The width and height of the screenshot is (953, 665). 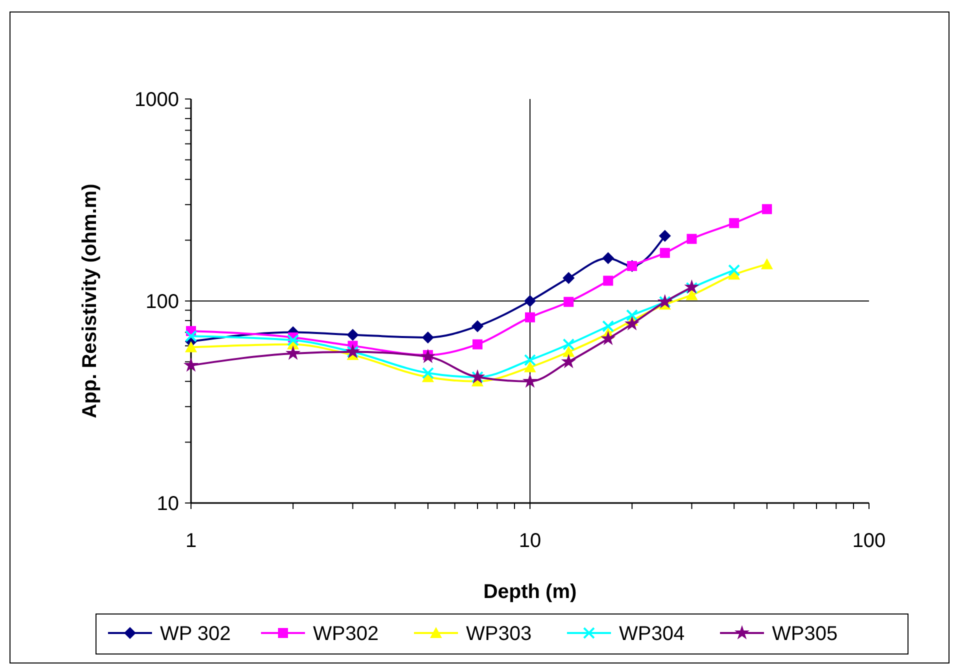 I want to click on legend-label: WP304, so click(x=652, y=634).